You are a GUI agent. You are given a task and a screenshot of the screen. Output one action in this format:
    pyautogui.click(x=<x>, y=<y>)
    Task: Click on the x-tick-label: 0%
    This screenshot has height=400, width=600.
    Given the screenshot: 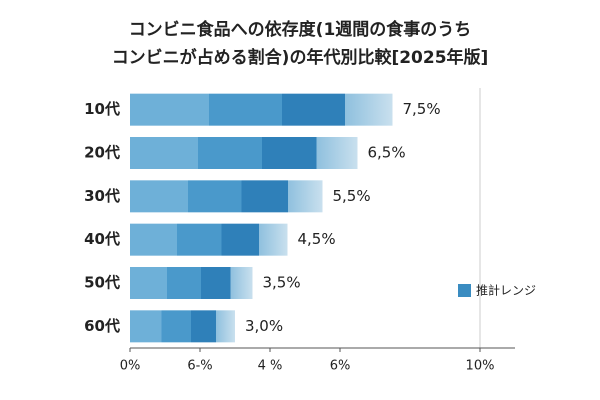 What is the action you would take?
    pyautogui.click(x=130, y=366)
    